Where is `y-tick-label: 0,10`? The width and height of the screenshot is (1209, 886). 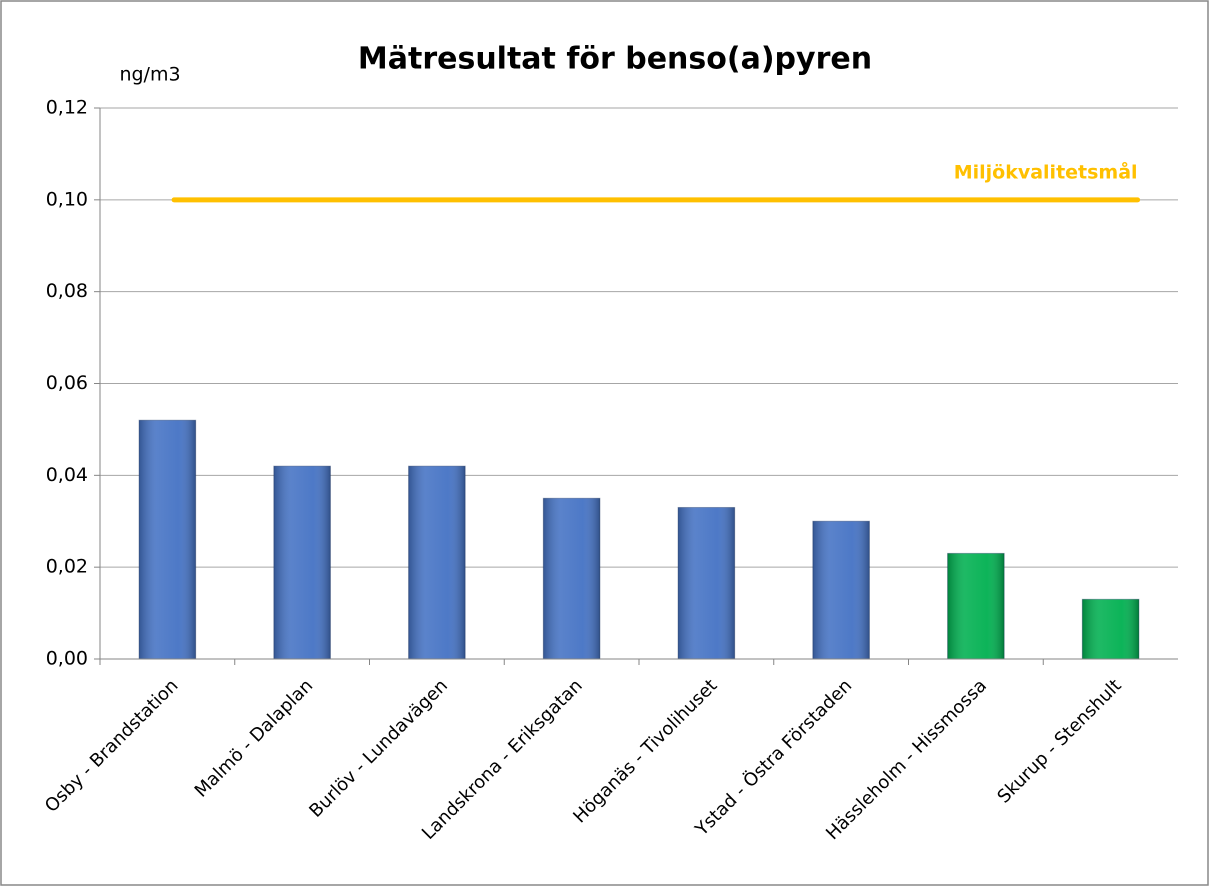 y-tick-label: 0,10 is located at coordinates (67, 199).